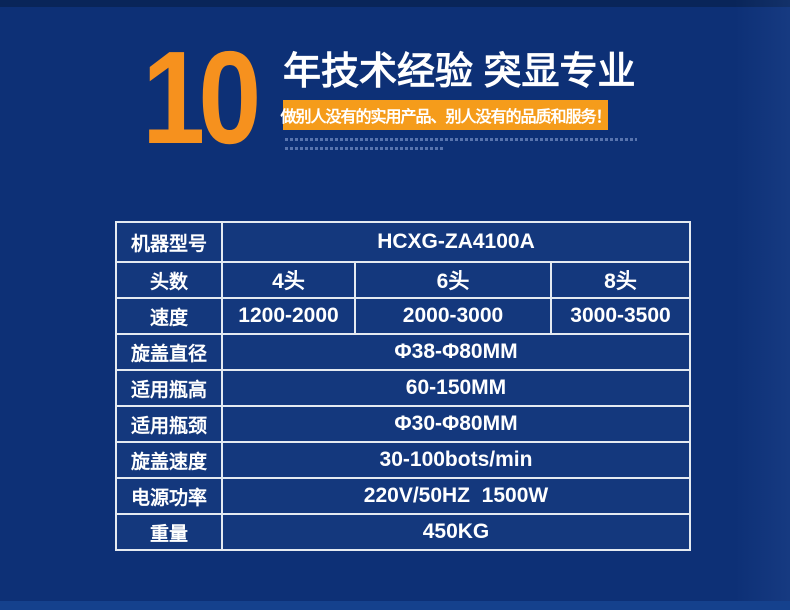 The image size is (790, 610). Describe the element at coordinates (620, 280) in the screenshot. I see `spec-value: 8头` at that location.